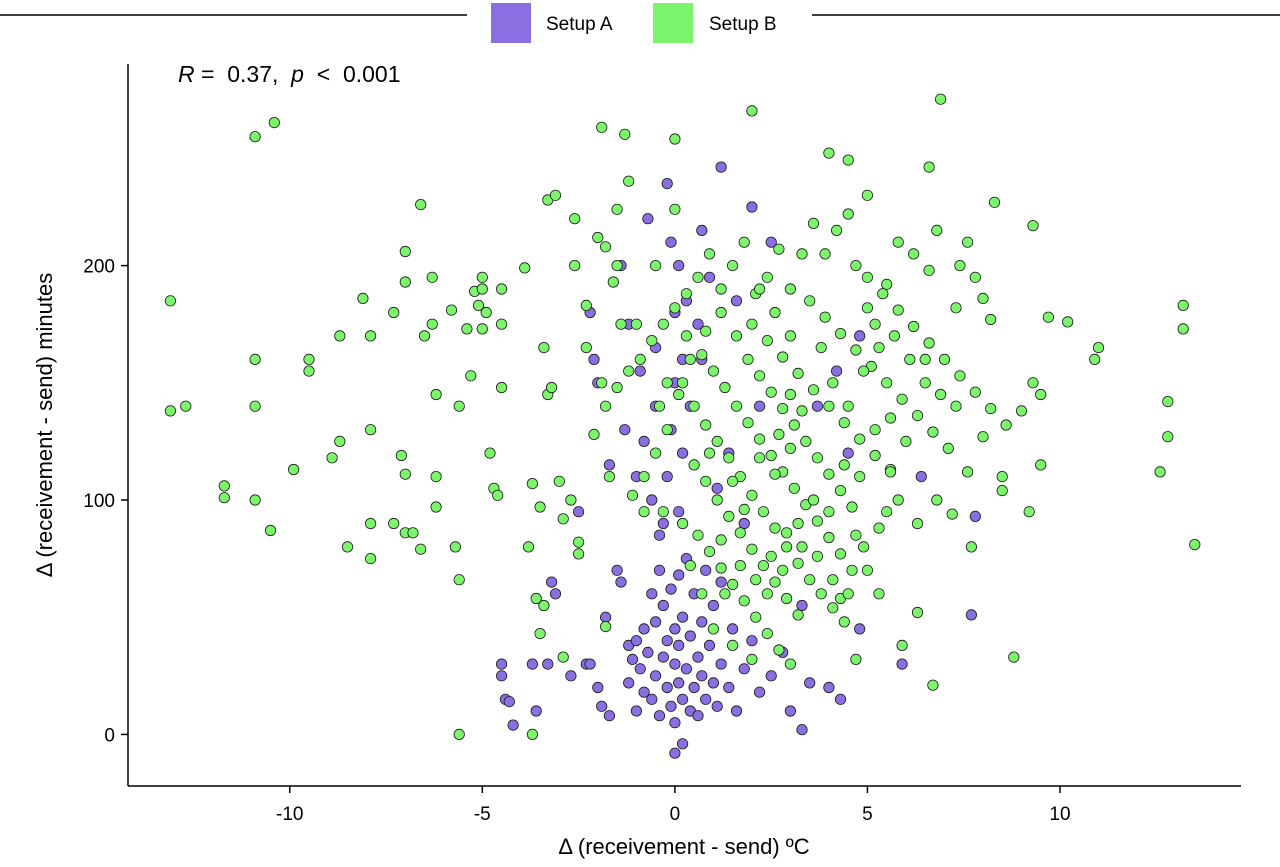  I want to click on y-tick-label-0: 0, so click(109, 735).